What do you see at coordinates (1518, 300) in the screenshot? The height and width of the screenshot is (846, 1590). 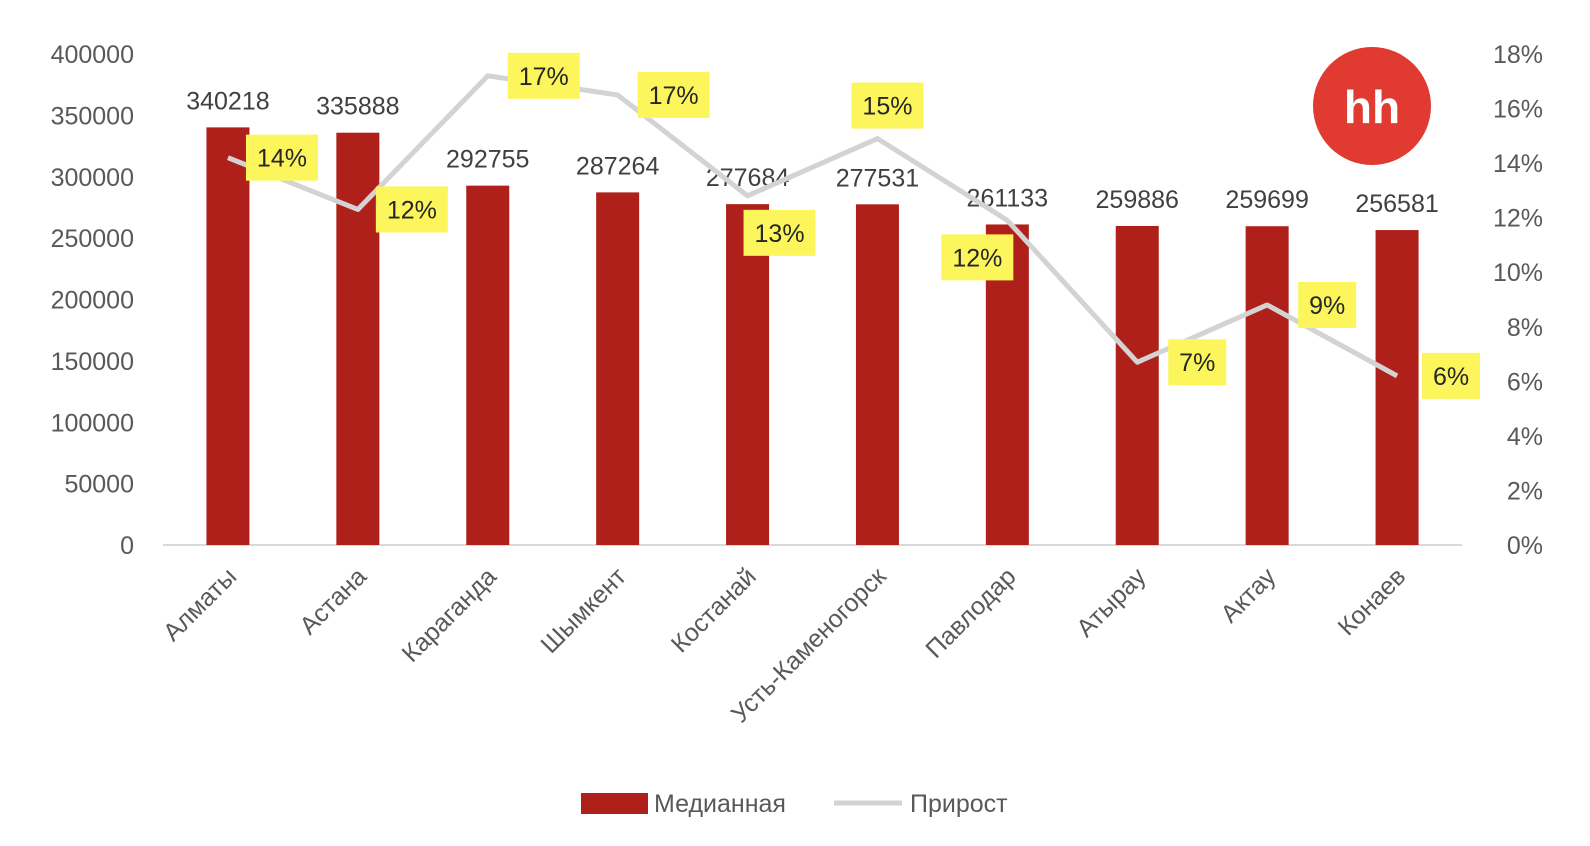 I see `y-axis-right: 0% 2% 4% 6% 8% 10% 12% 14% 16% 18%` at bounding box center [1518, 300].